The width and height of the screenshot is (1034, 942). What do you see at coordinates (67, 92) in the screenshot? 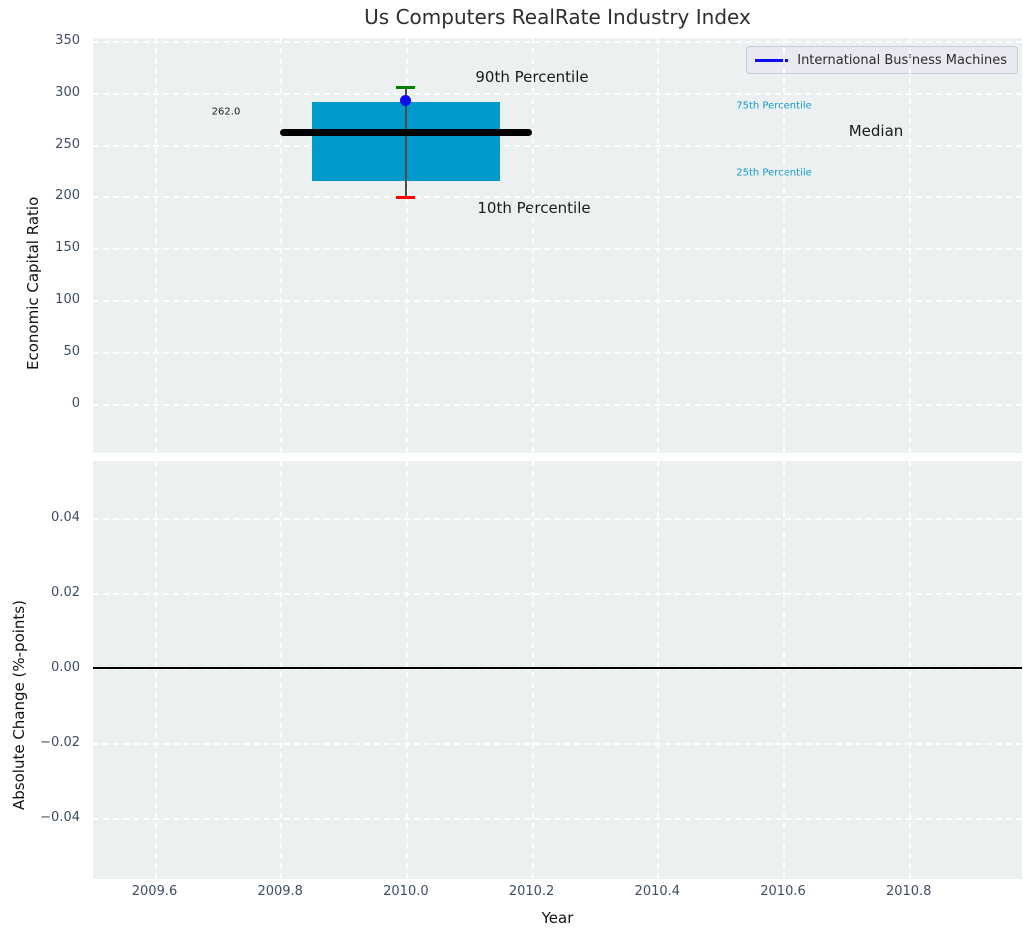
I see `top-y-tick-label: 300` at bounding box center [67, 92].